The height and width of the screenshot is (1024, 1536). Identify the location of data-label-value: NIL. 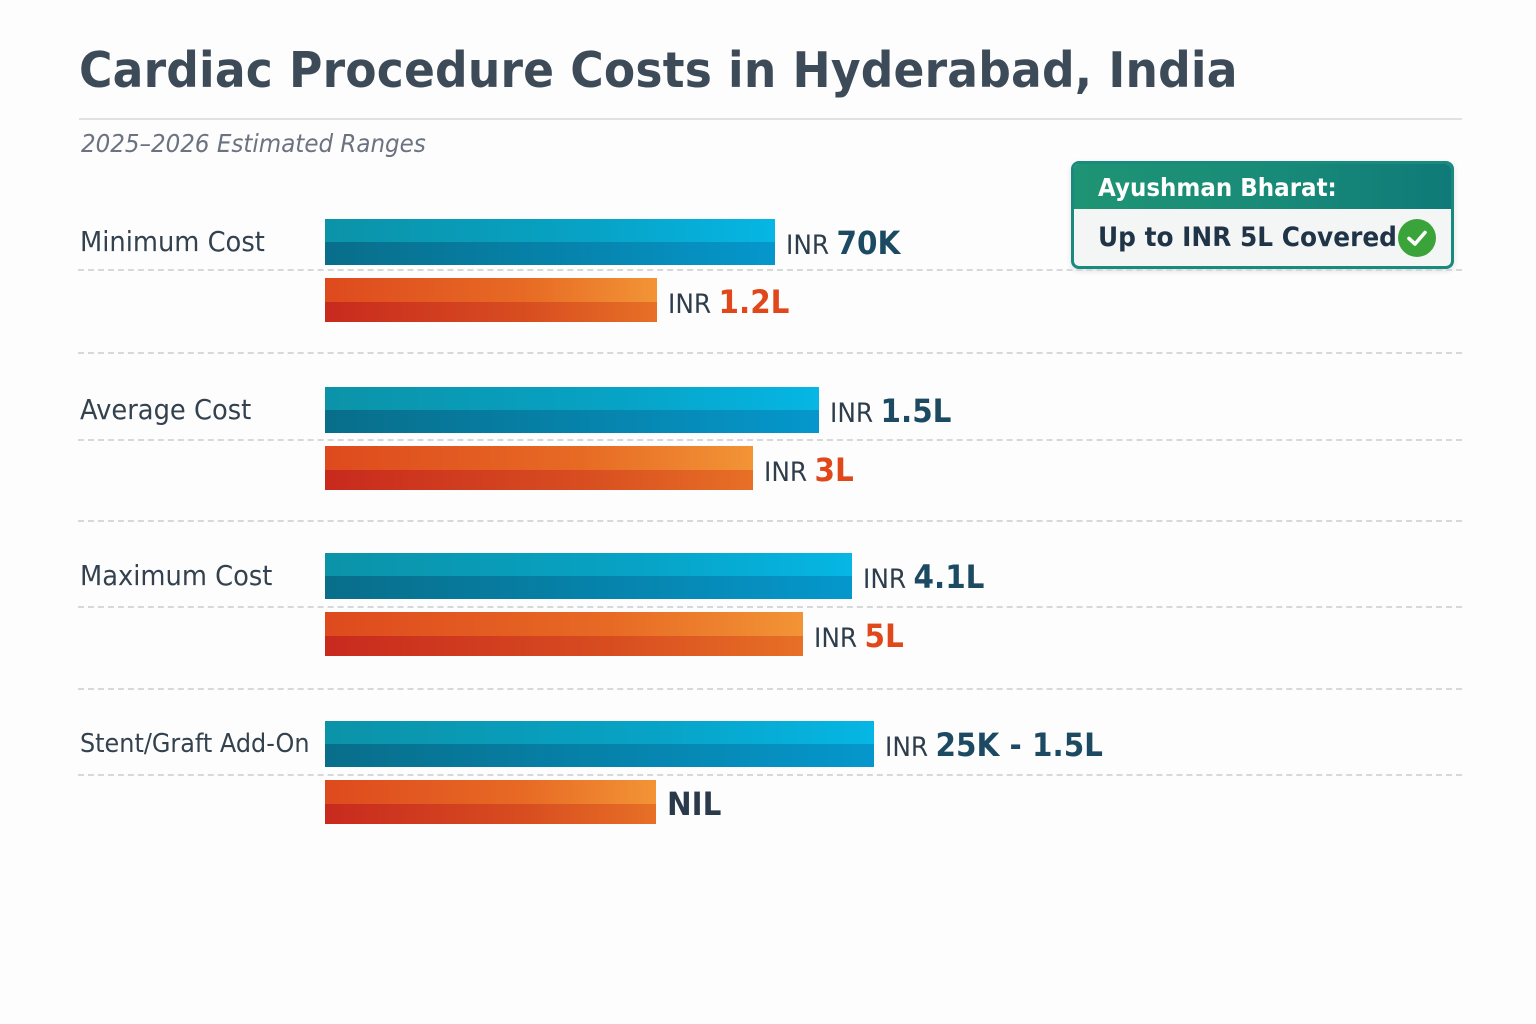
(694, 804).